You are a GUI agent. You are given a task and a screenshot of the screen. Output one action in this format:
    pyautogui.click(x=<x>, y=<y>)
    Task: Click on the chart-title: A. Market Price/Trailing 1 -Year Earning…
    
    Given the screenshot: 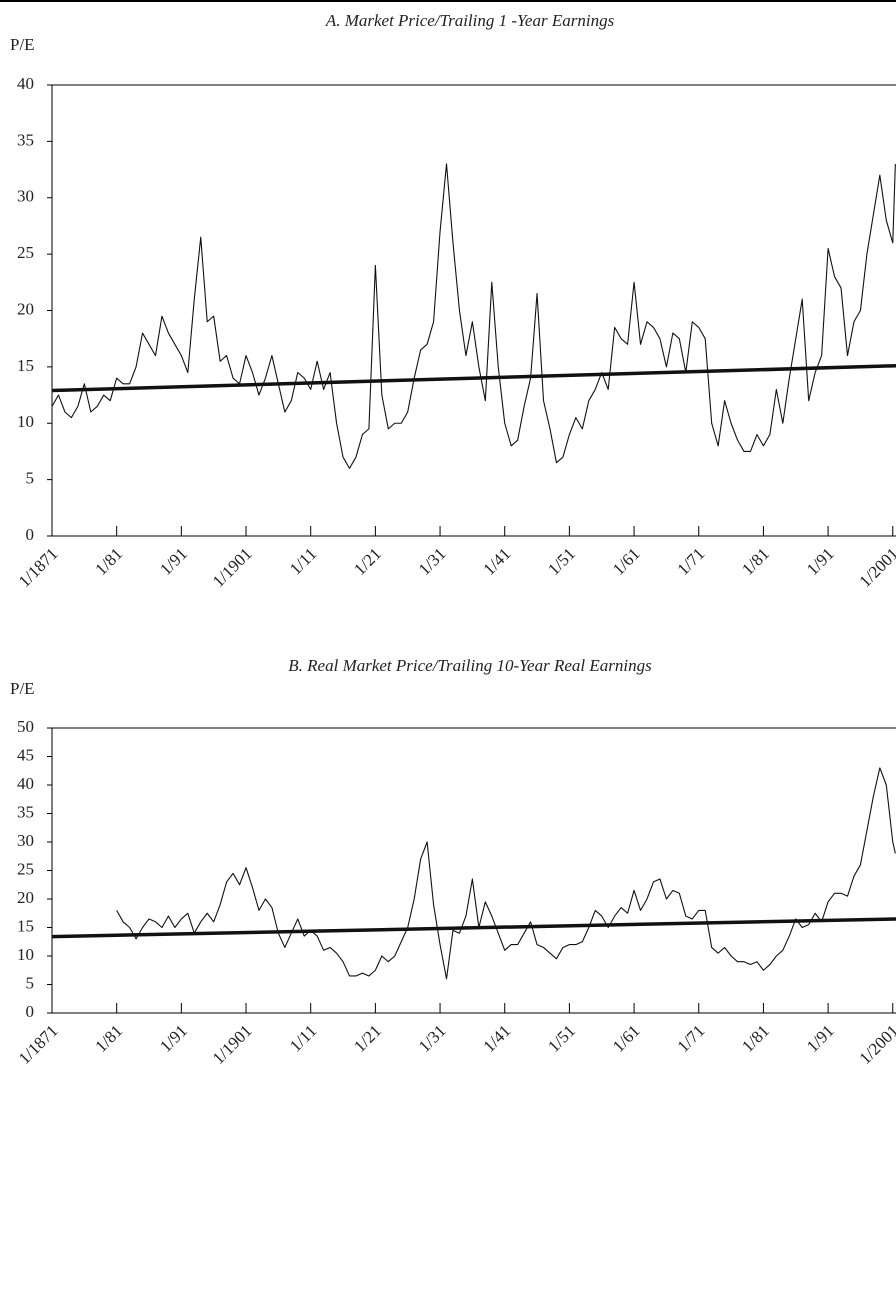 What is the action you would take?
    pyautogui.click(x=470, y=20)
    